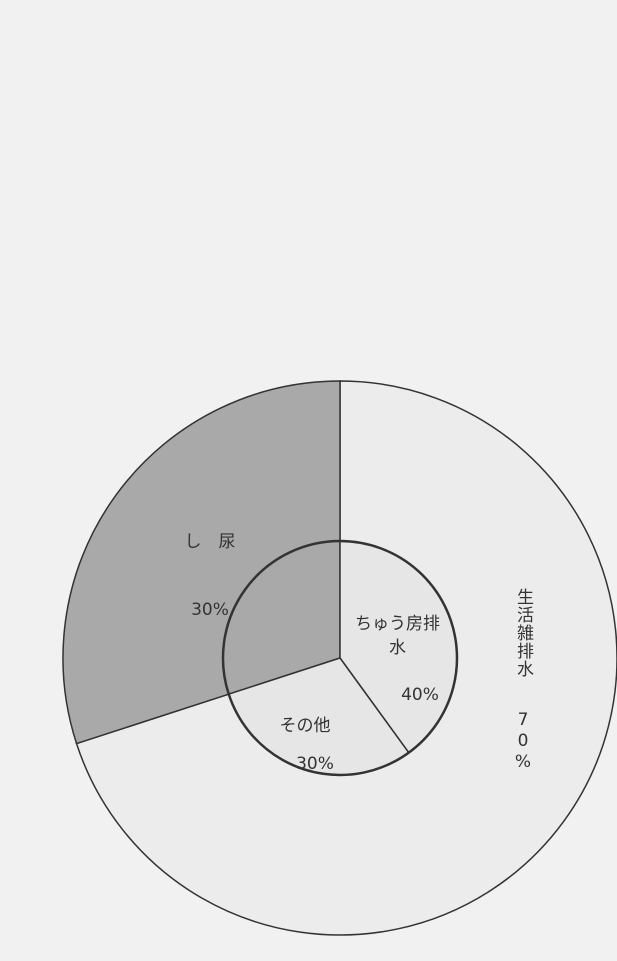  I want to click on segment-label: その他, so click(305, 726).